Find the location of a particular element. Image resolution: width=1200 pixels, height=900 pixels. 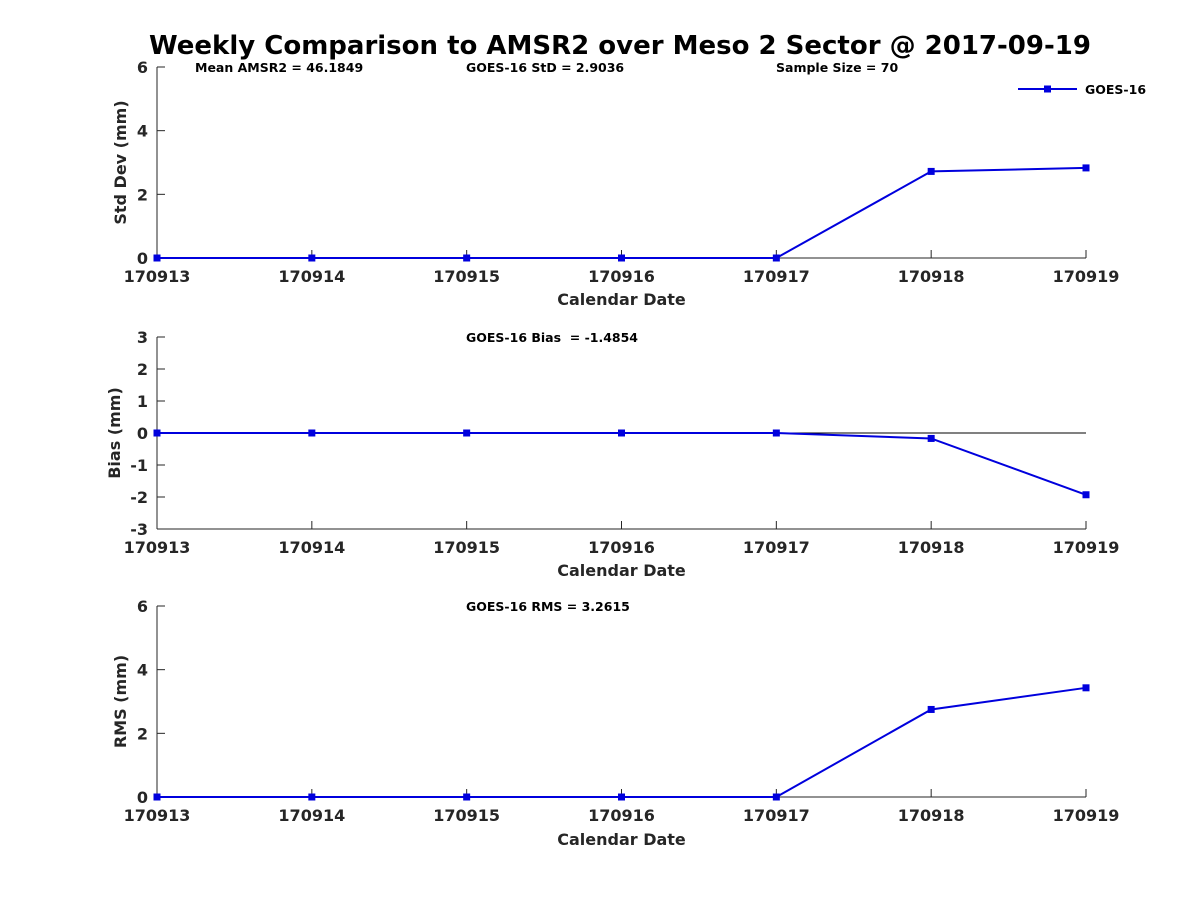

y-axis-label: Bias (mm) is located at coordinates (114, 433).